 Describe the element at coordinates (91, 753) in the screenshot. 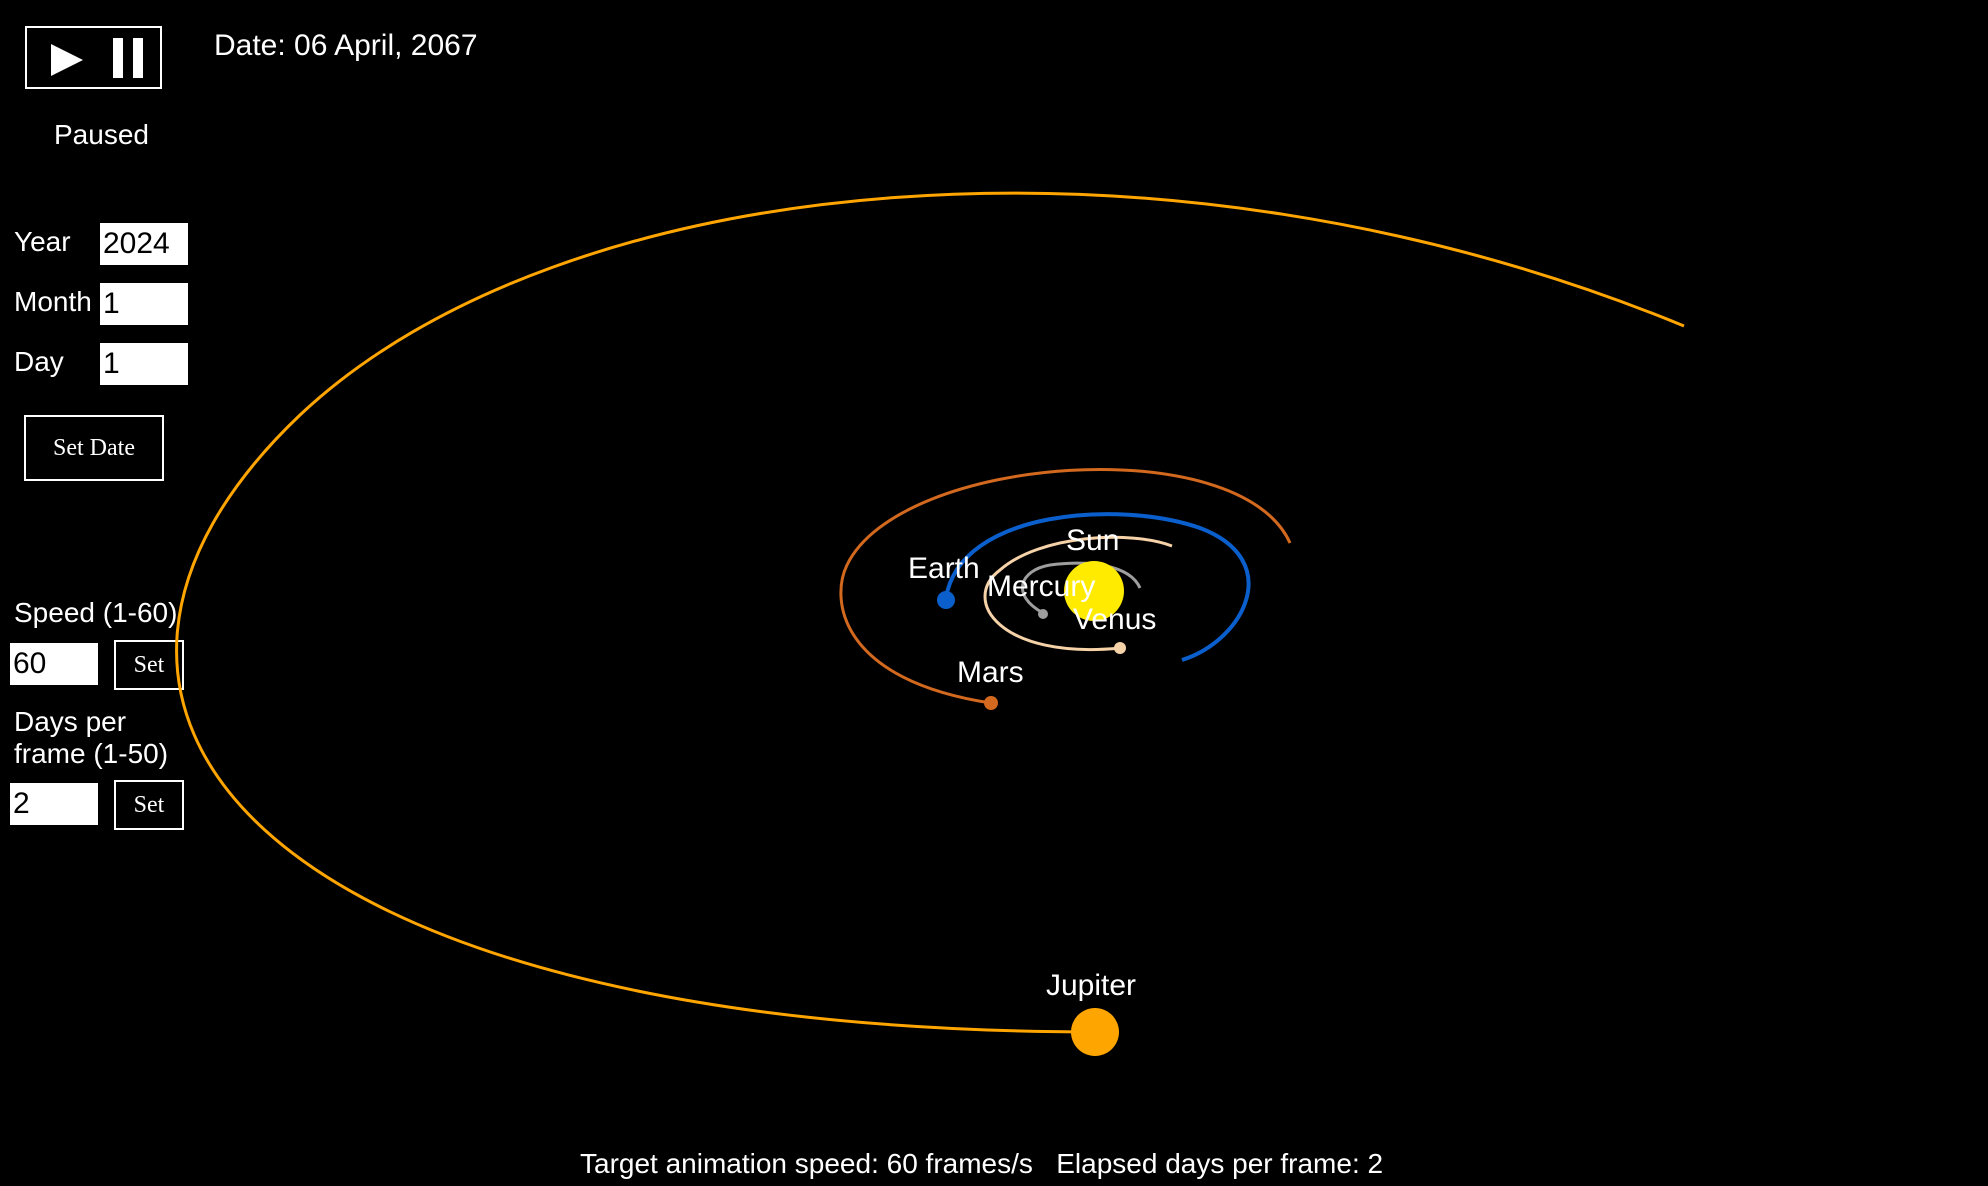

I see `days-per-frame-label-line2: frame (1-50)` at that location.